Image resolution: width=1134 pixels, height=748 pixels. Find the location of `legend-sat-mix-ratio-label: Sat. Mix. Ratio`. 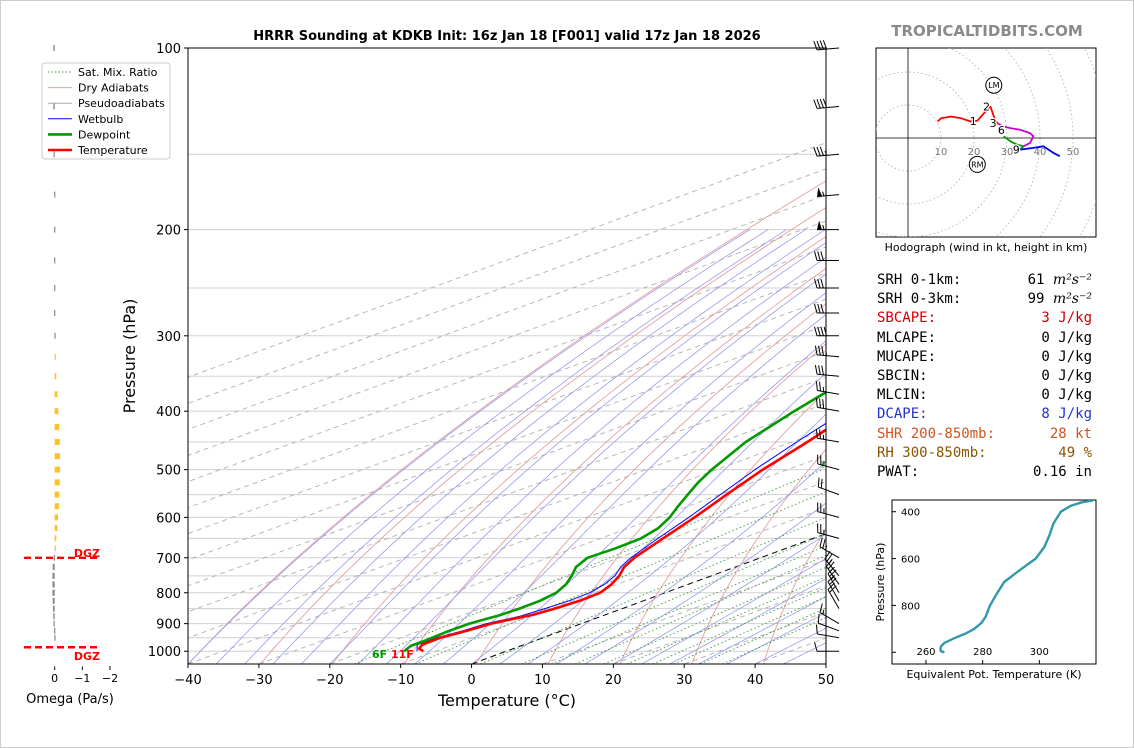

legend-sat-mix-ratio-label: Sat. Mix. Ratio is located at coordinates (118, 72).